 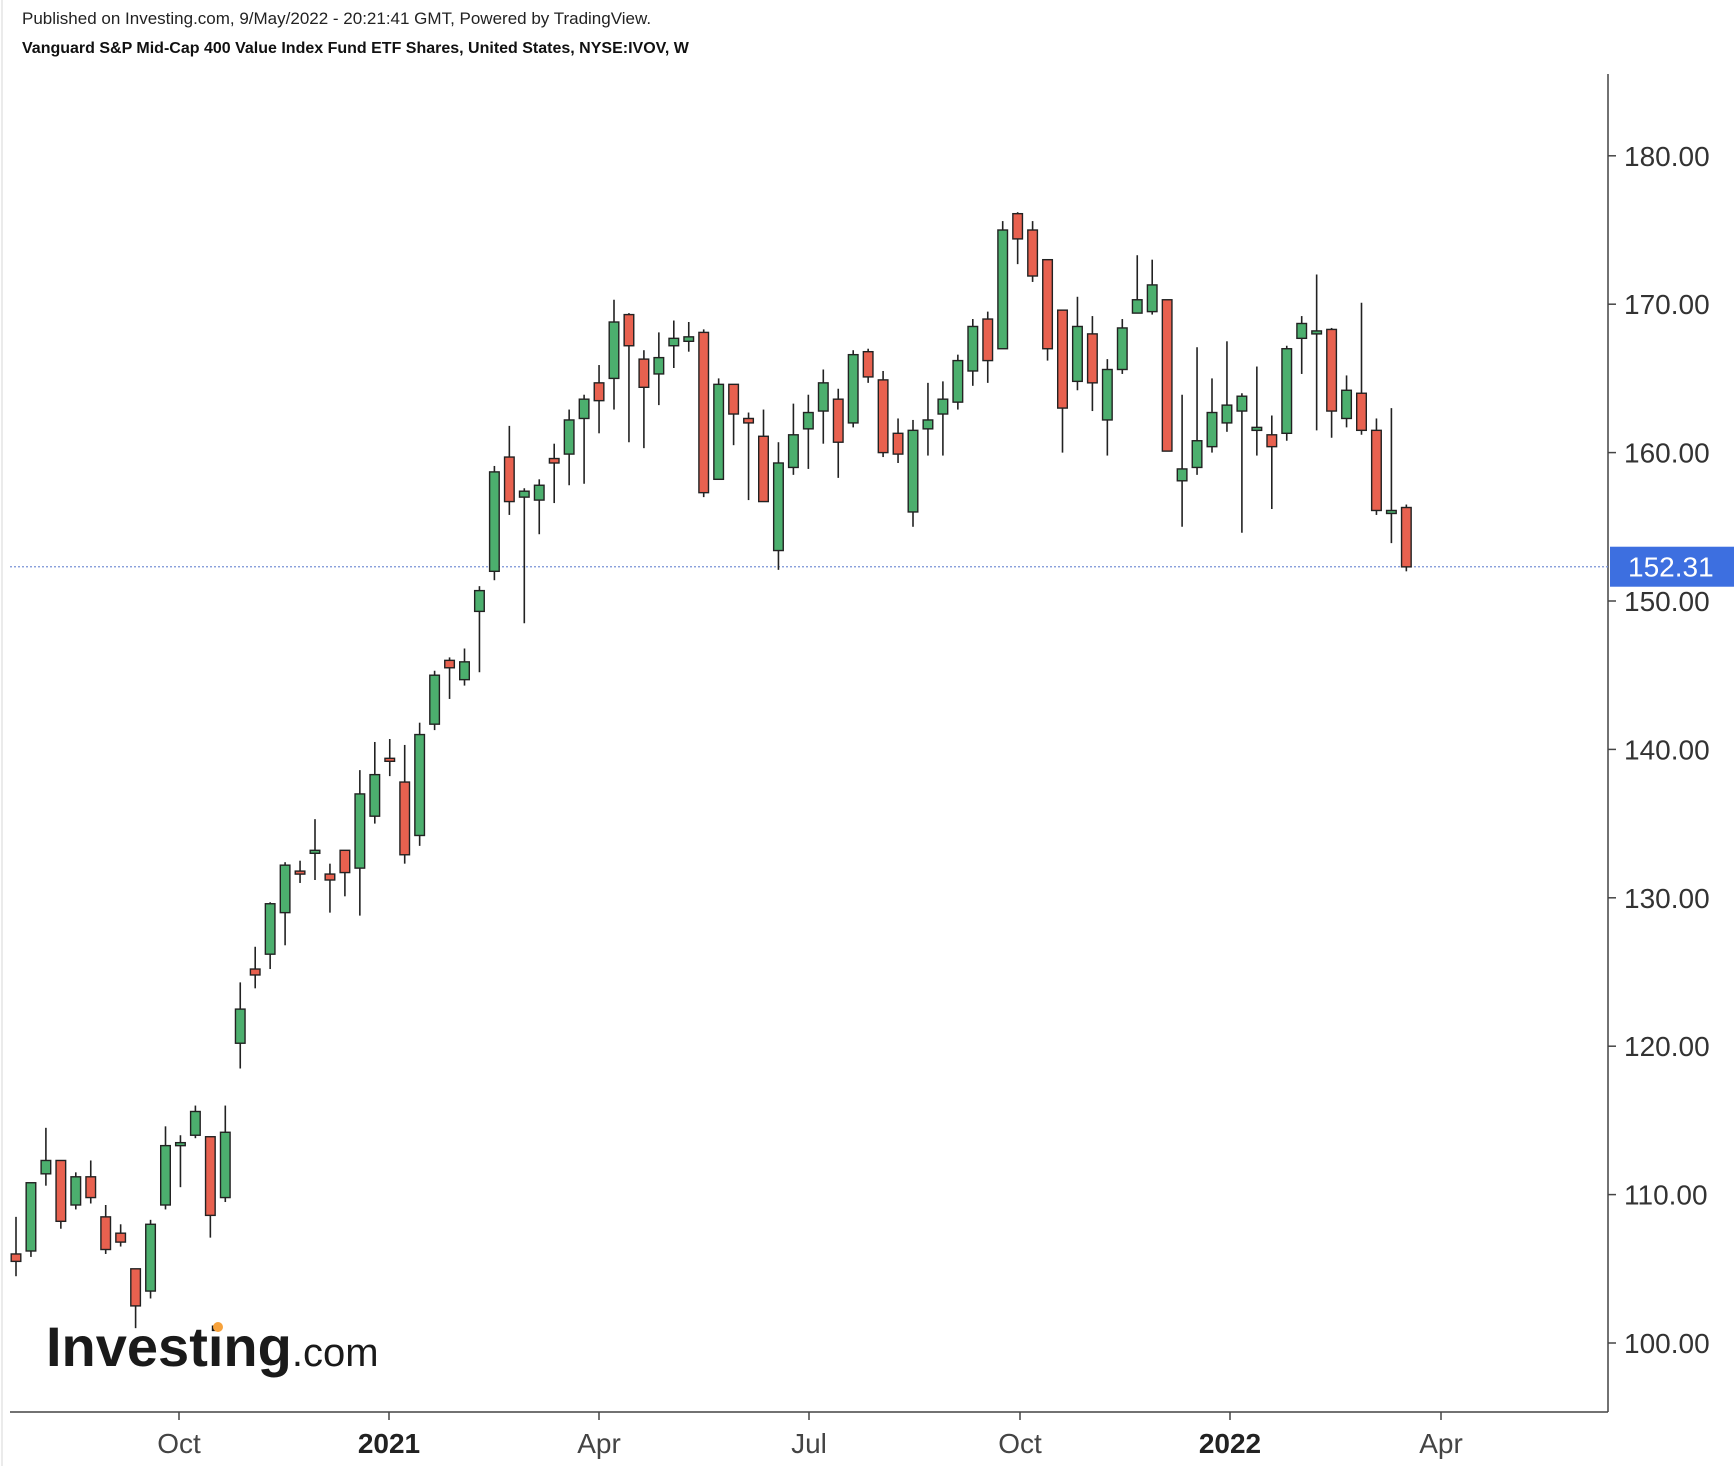 I want to click on x-tick-label: 2021, so click(x=389, y=1443).